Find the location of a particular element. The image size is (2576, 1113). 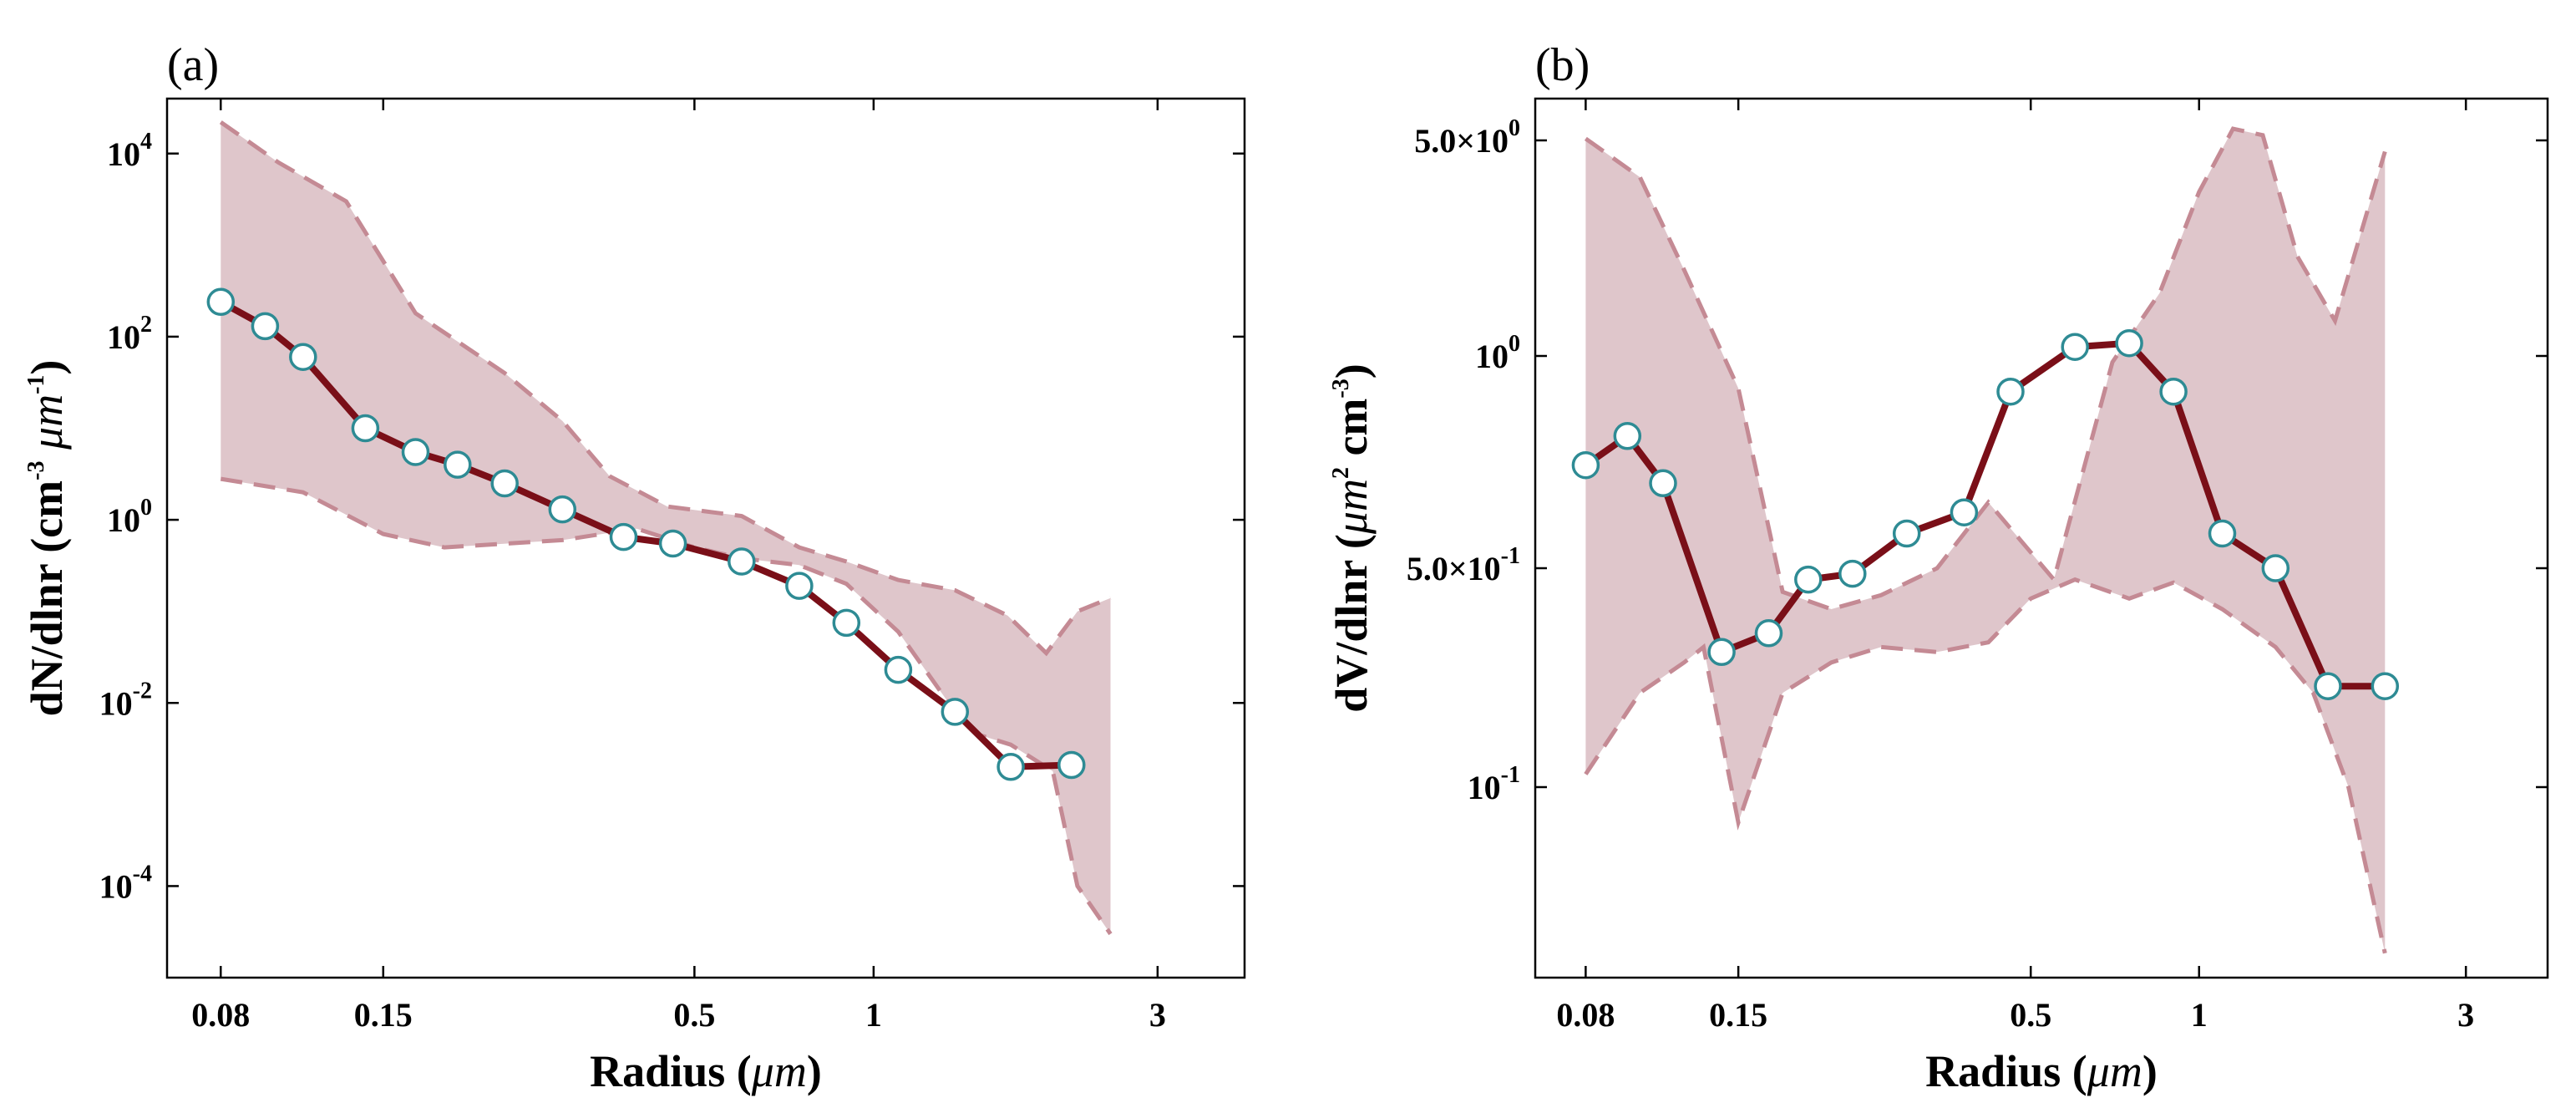

panel-b-y-tick-label: 5.0×10⁻¹ is located at coordinates (1463, 565).